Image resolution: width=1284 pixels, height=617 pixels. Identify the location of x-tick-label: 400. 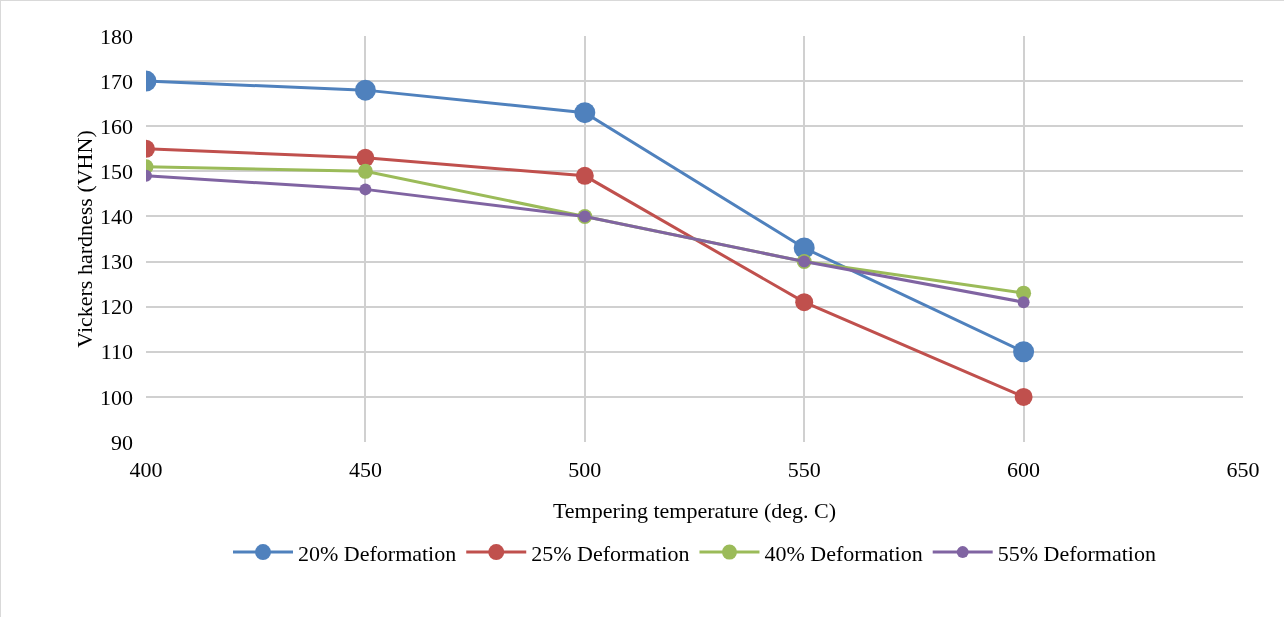
(146, 469).